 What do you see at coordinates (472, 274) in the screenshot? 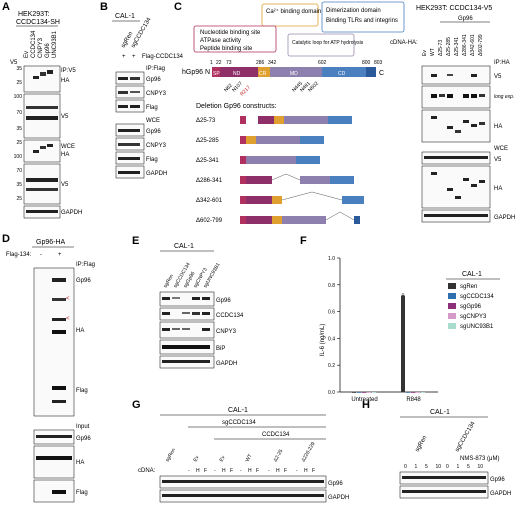
I see `f-legend-title: CAL-1` at bounding box center [472, 274].